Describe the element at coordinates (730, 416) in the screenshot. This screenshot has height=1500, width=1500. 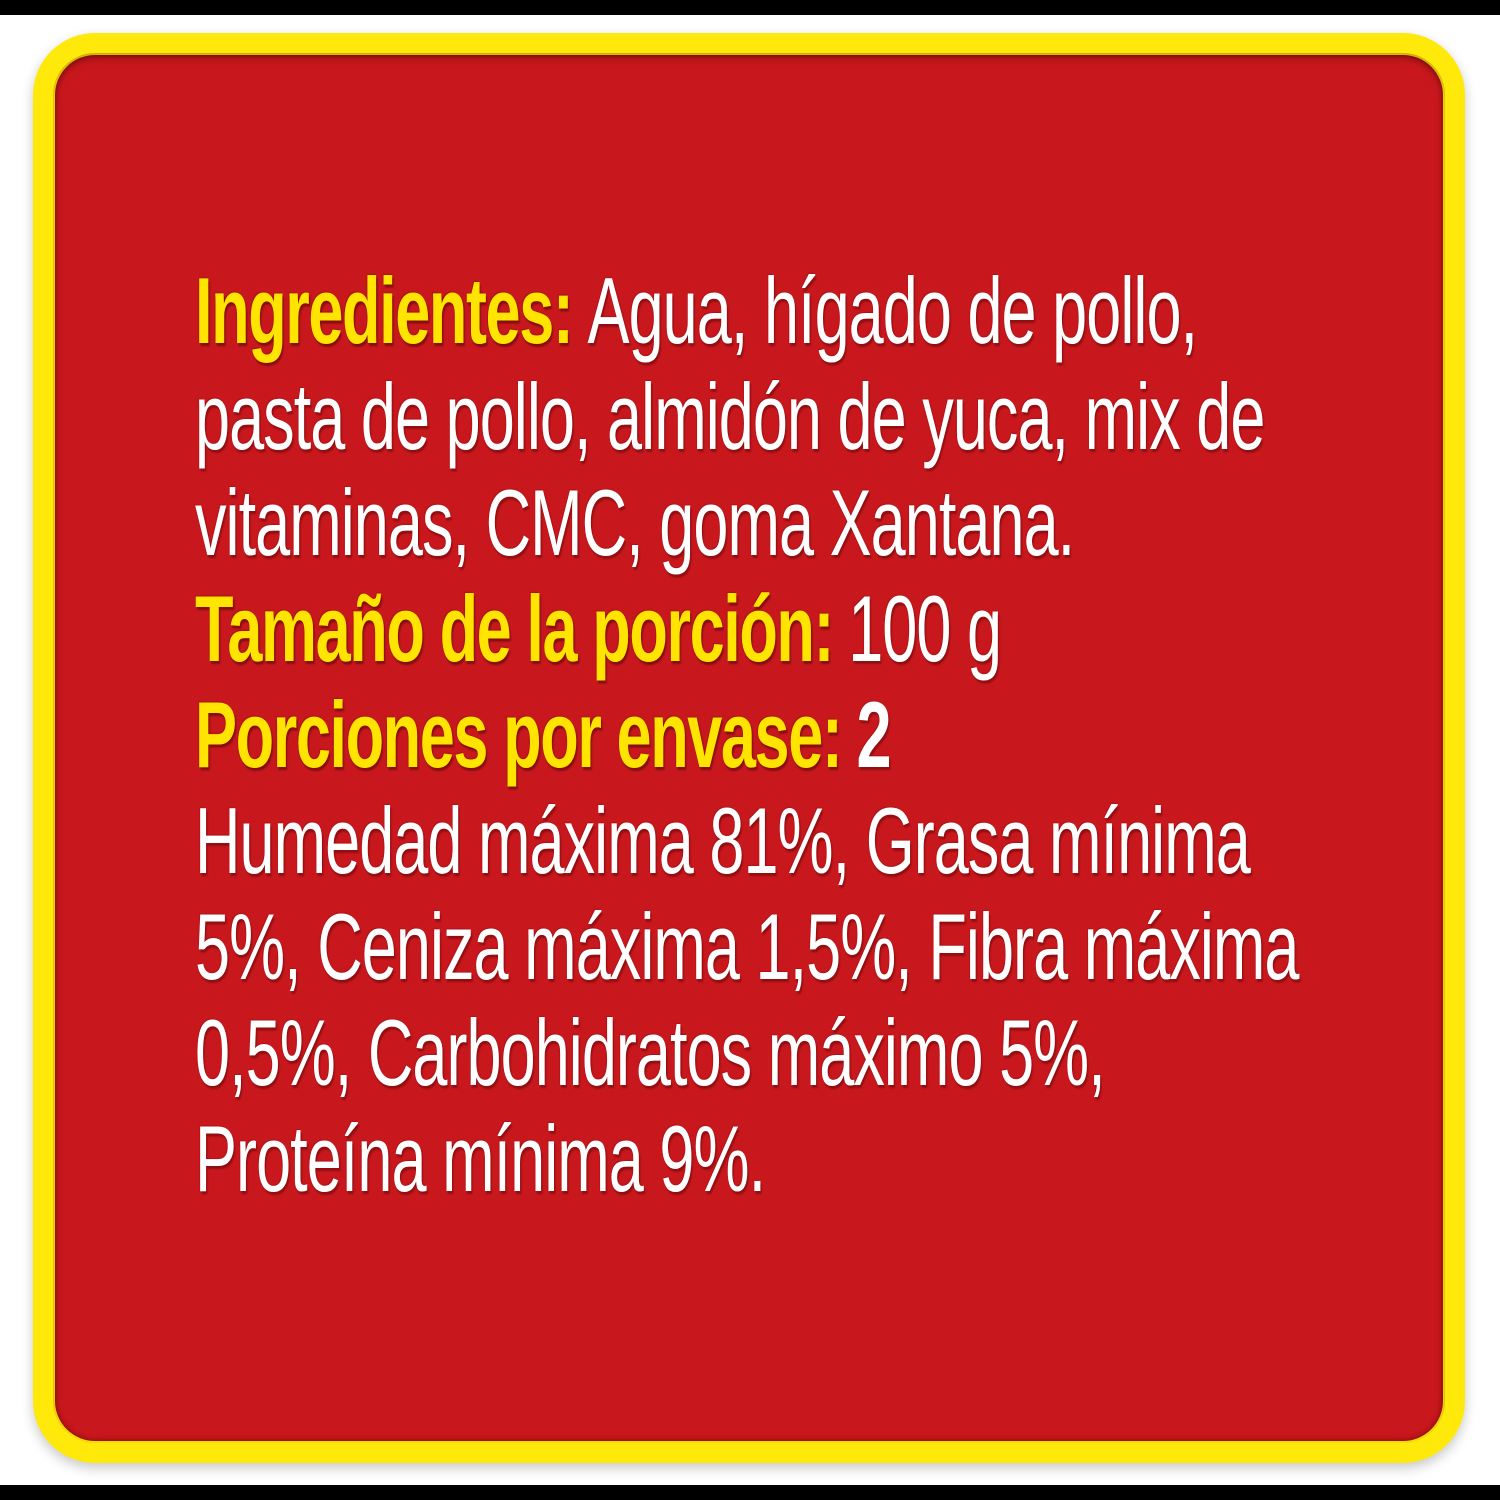
I see `ingredients-text-2: pasta de pollo, almidón de yuca, mix de` at that location.